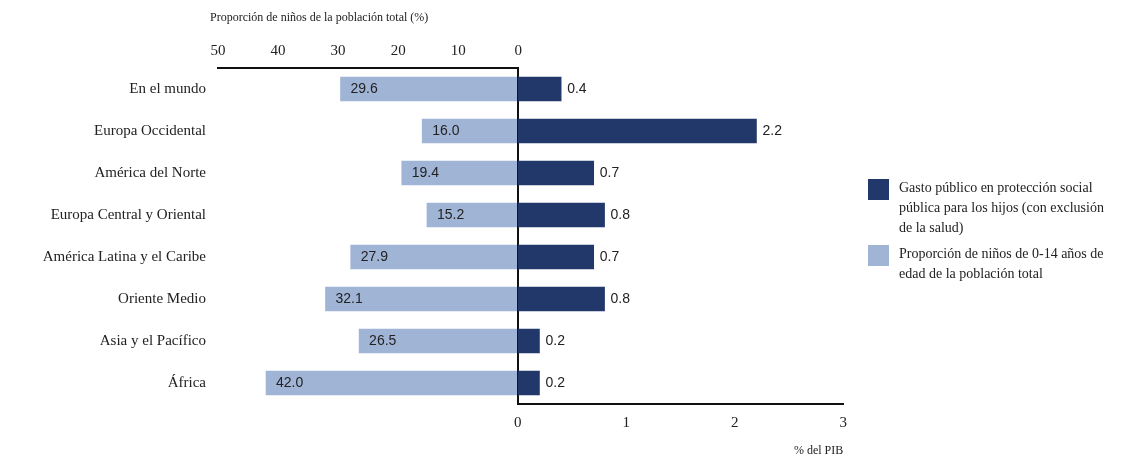 The height and width of the screenshot is (462, 1145). I want to click on x2-tick-label: 30, so click(338, 49).